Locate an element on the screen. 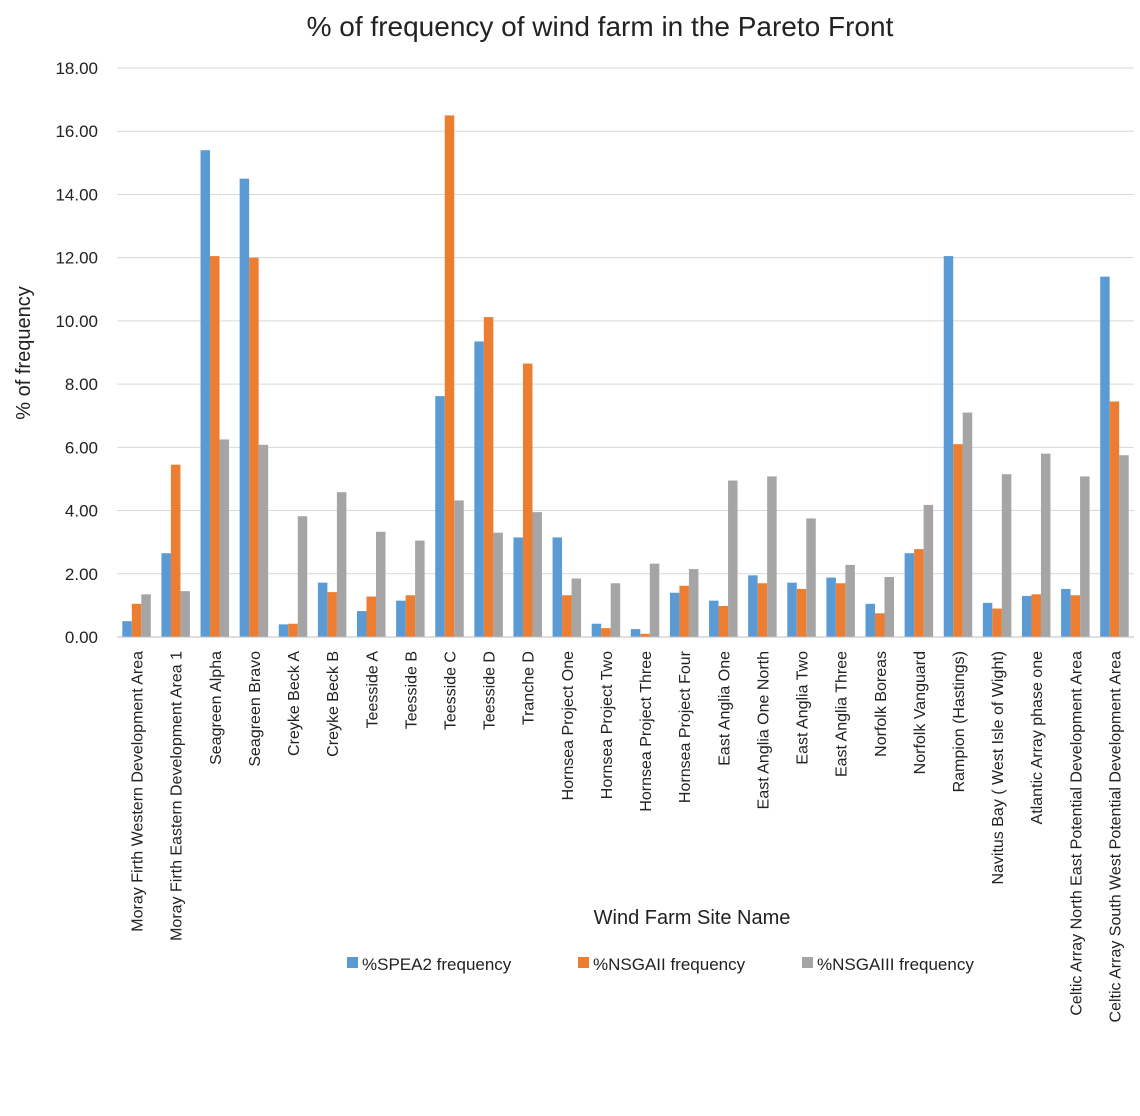 Image resolution: width=1140 pixels, height=1116 pixels. x-tick-label: East Anglia One North is located at coordinates (763, 730).